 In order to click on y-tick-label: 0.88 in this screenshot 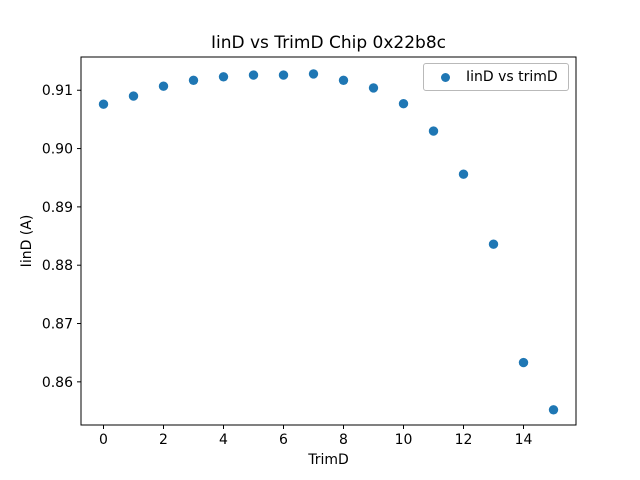, I will do `click(57, 266)`.